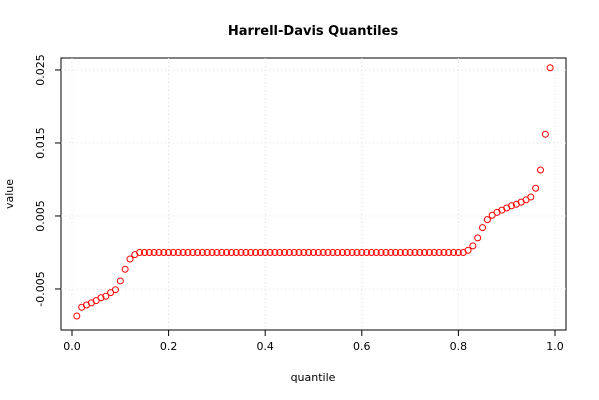  I want to click on y-tick-label: 0.005, so click(40, 216).